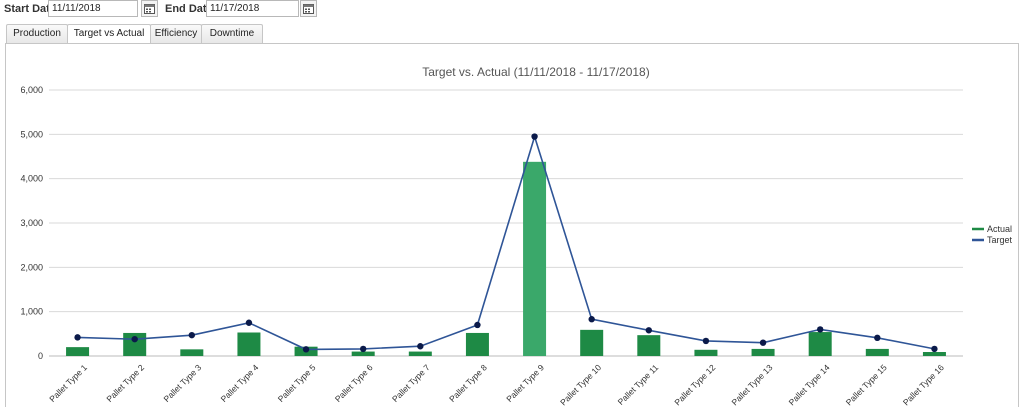 This screenshot has width=1024, height=408. I want to click on x-tick-label: Pallet Type 3, so click(183, 383).